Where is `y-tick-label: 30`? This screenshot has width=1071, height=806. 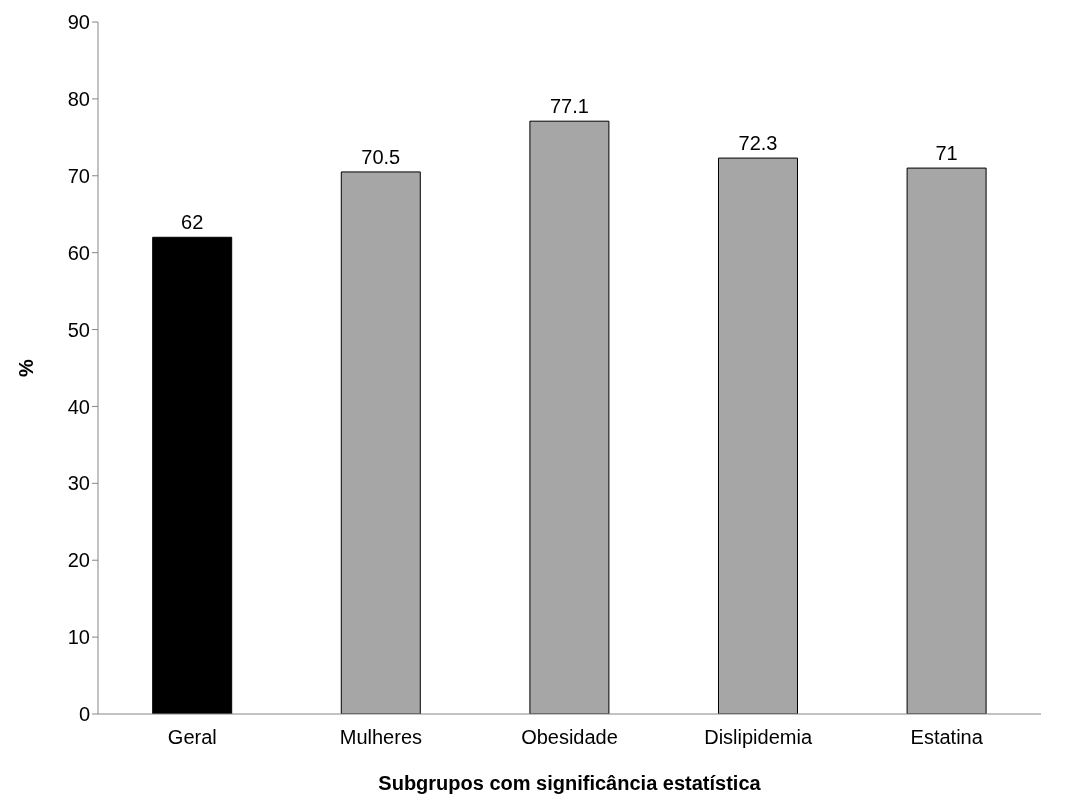
y-tick-label: 30 is located at coordinates (78, 483).